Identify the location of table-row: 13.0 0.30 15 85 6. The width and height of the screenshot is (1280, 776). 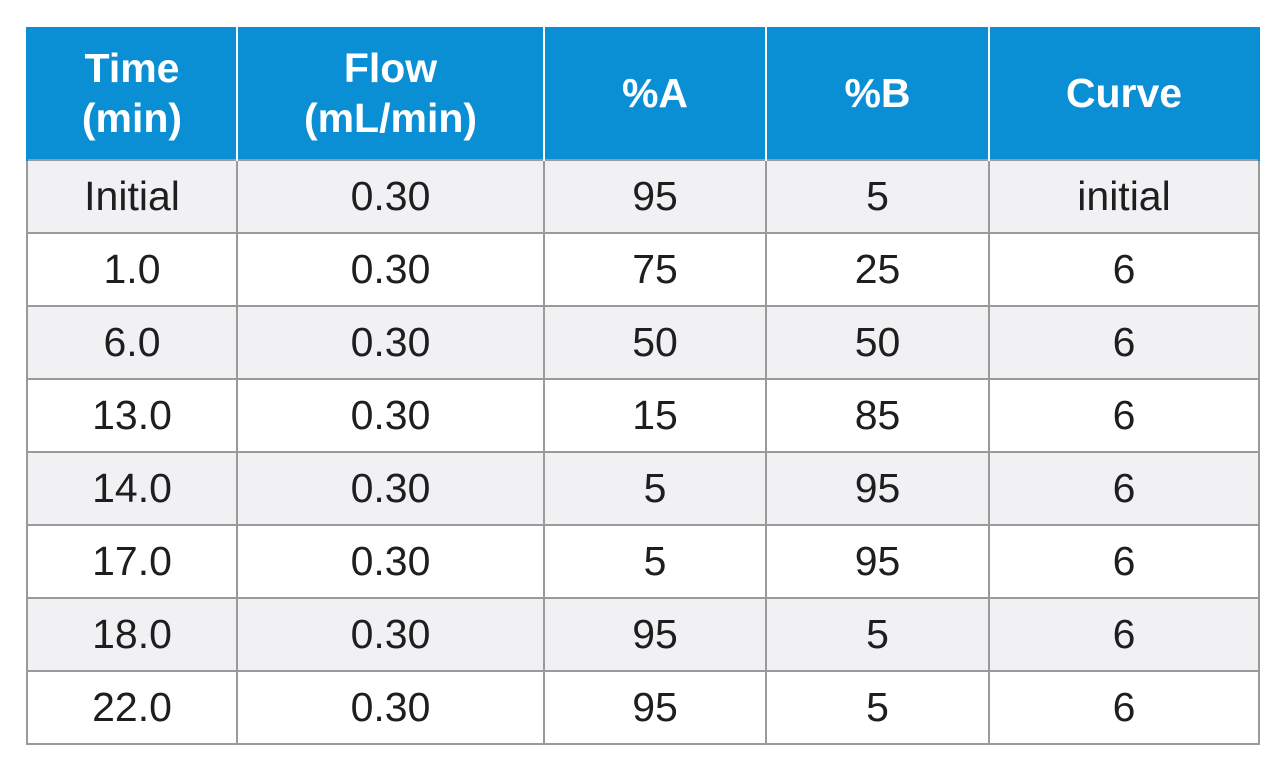
(643, 415).